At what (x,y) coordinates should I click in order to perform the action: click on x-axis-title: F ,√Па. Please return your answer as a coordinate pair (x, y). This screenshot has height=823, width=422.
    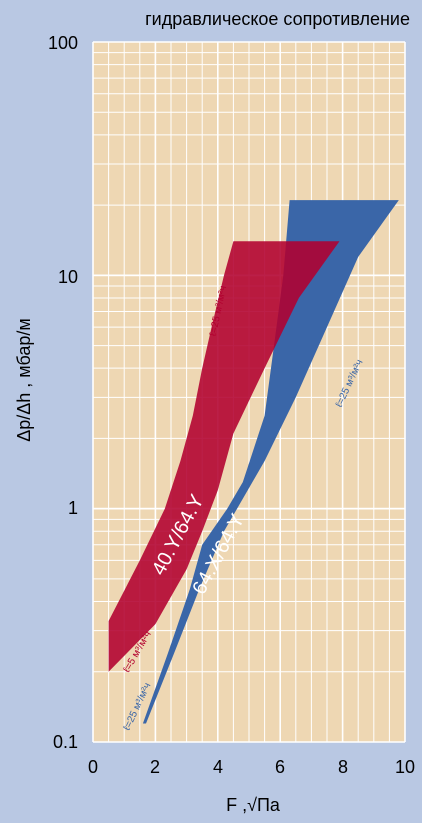
    Looking at the image, I should click on (253, 805).